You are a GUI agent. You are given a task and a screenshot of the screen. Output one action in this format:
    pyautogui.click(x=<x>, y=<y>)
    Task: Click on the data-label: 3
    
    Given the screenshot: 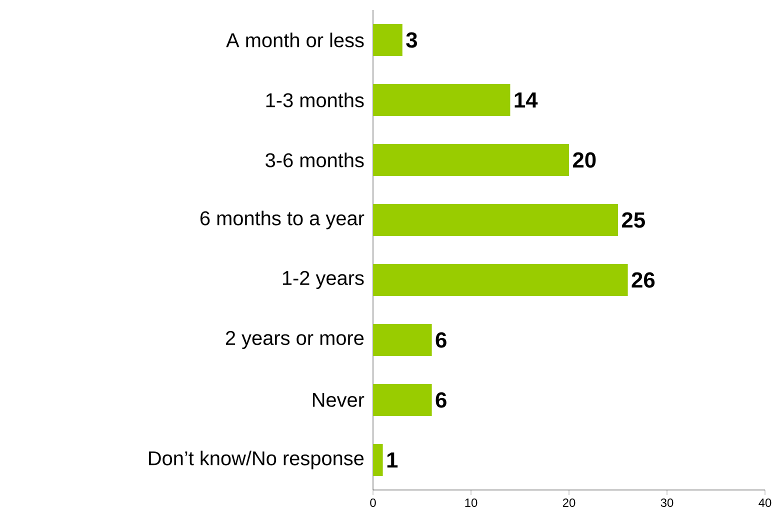 What is the action you would take?
    pyautogui.click(x=412, y=40)
    